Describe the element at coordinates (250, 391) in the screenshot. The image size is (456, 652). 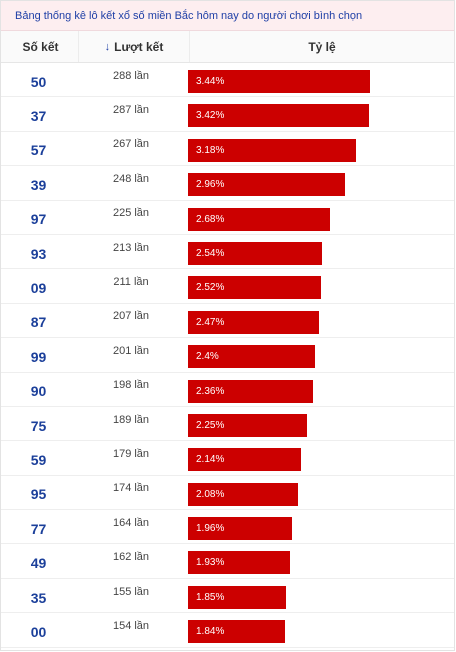
I see `ratio-bar: 2.36%` at that location.